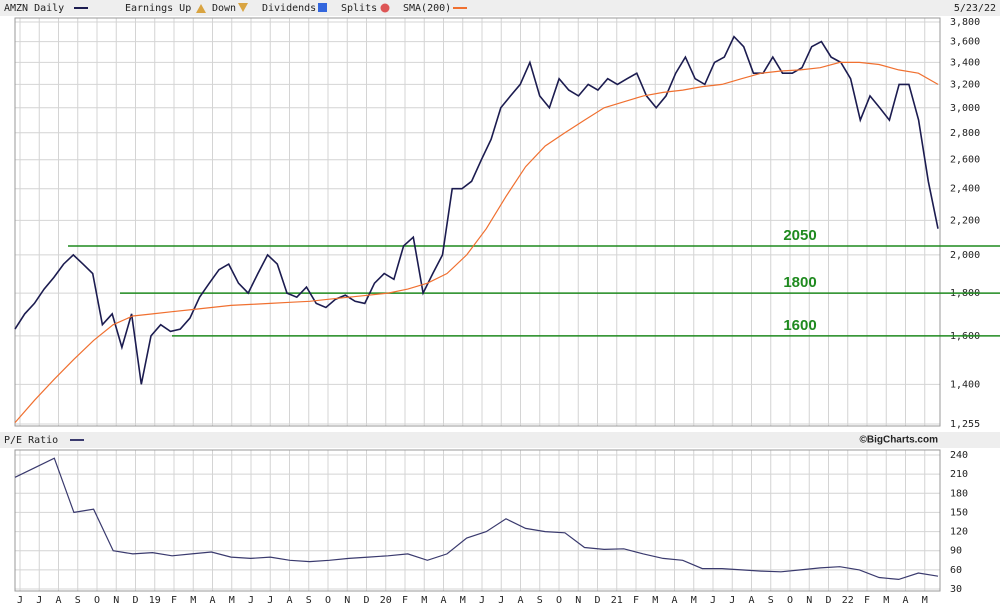  Describe the element at coordinates (385, 8) in the screenshot. I see `splits-icon` at that location.